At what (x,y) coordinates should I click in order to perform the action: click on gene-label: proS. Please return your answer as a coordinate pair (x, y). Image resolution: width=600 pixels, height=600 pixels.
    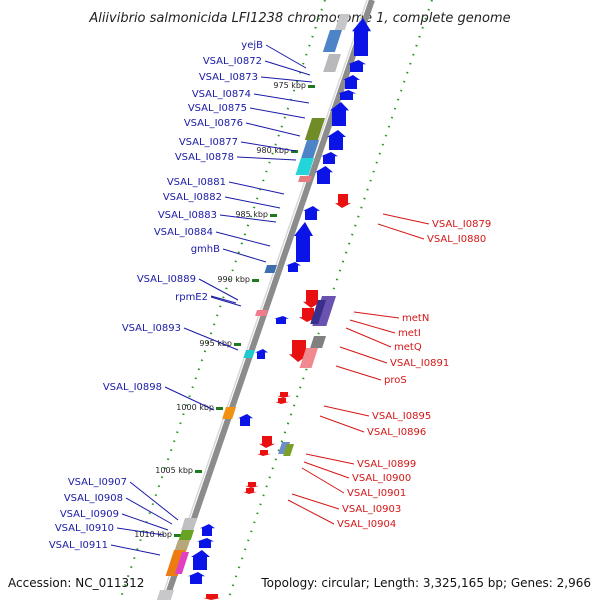
    Looking at the image, I should click on (395, 380).